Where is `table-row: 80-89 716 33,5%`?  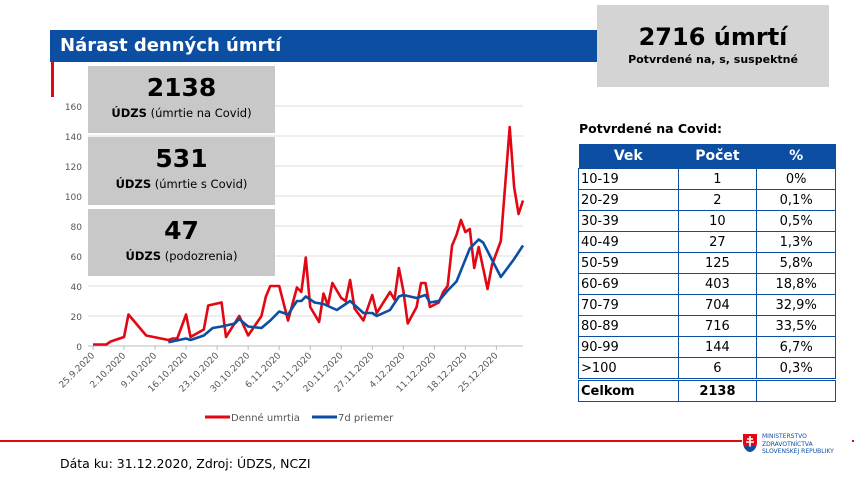 table-row: 80-89 716 33,5% is located at coordinates (707, 326).